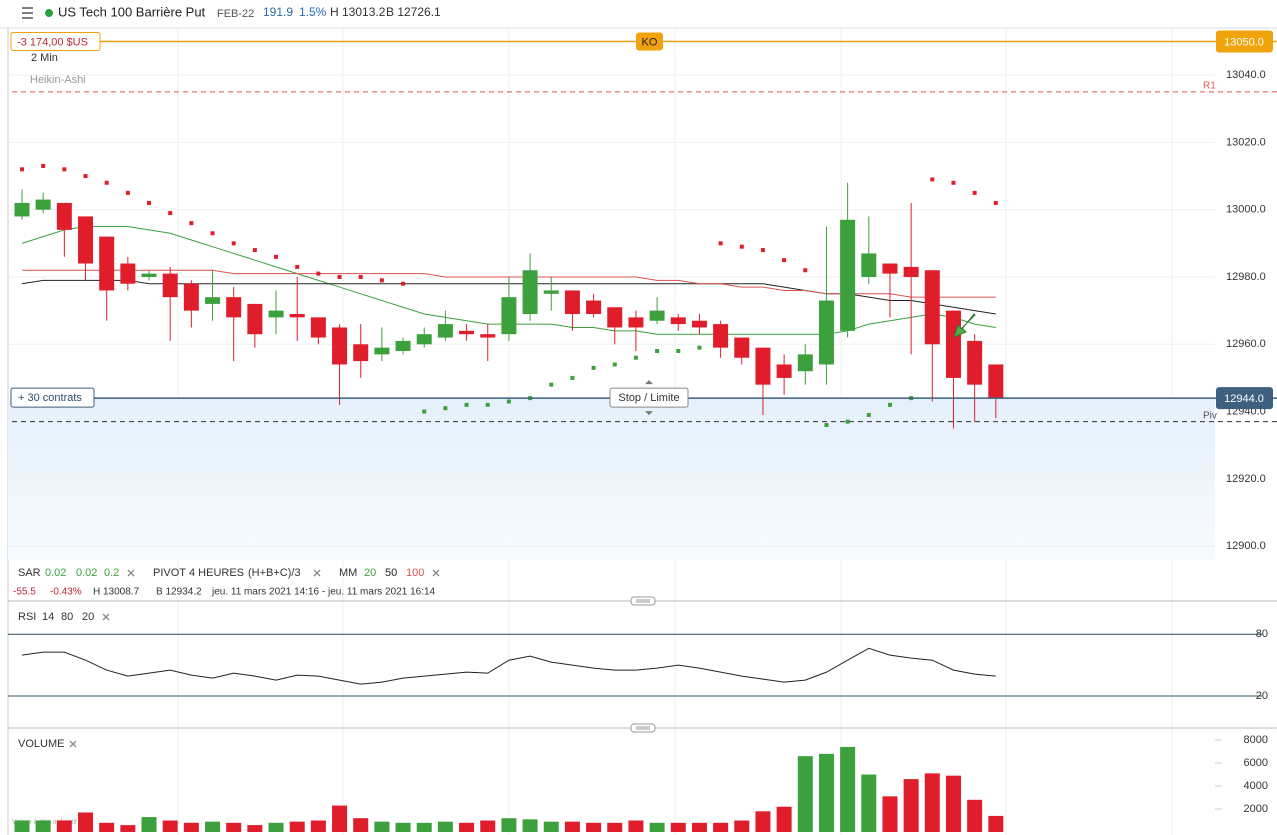 The width and height of the screenshot is (1277, 835). I want to click on change: 191.9, so click(278, 12).